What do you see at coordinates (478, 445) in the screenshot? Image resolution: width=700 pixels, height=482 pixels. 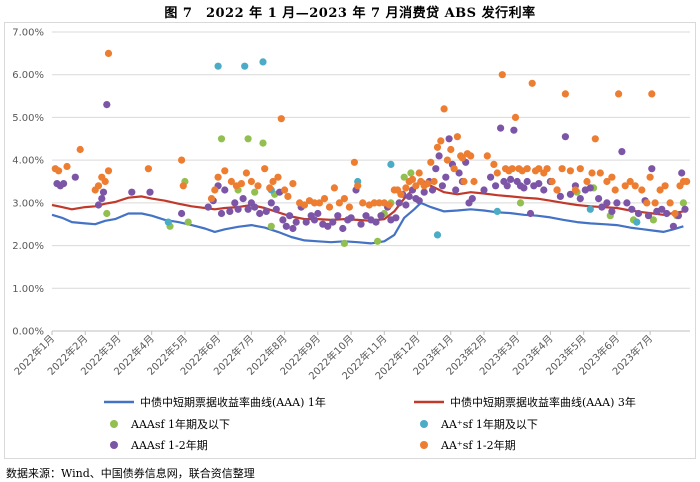 I see `legend-label: AA⁺sf 1-2年期` at bounding box center [478, 445].